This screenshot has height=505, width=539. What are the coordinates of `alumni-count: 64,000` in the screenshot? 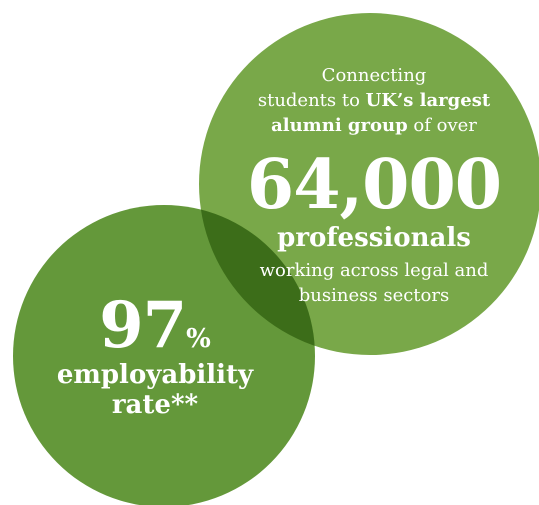 It's located at (374, 185).